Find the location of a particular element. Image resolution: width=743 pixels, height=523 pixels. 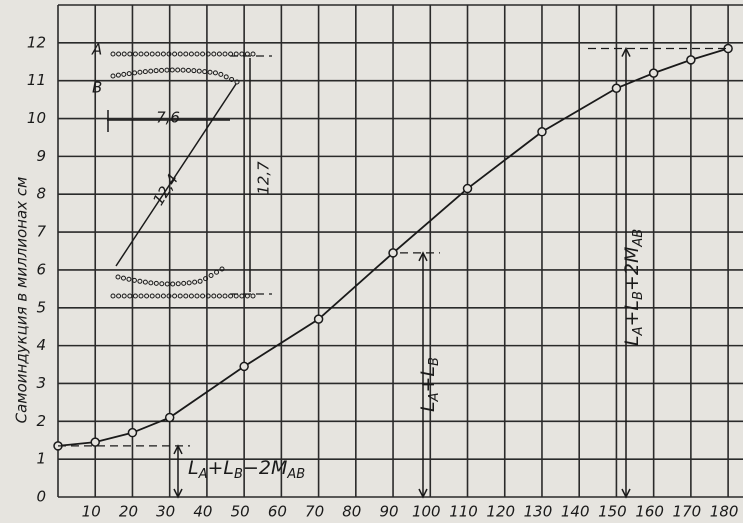

y-tick-label: 9 is located at coordinates (41, 156).